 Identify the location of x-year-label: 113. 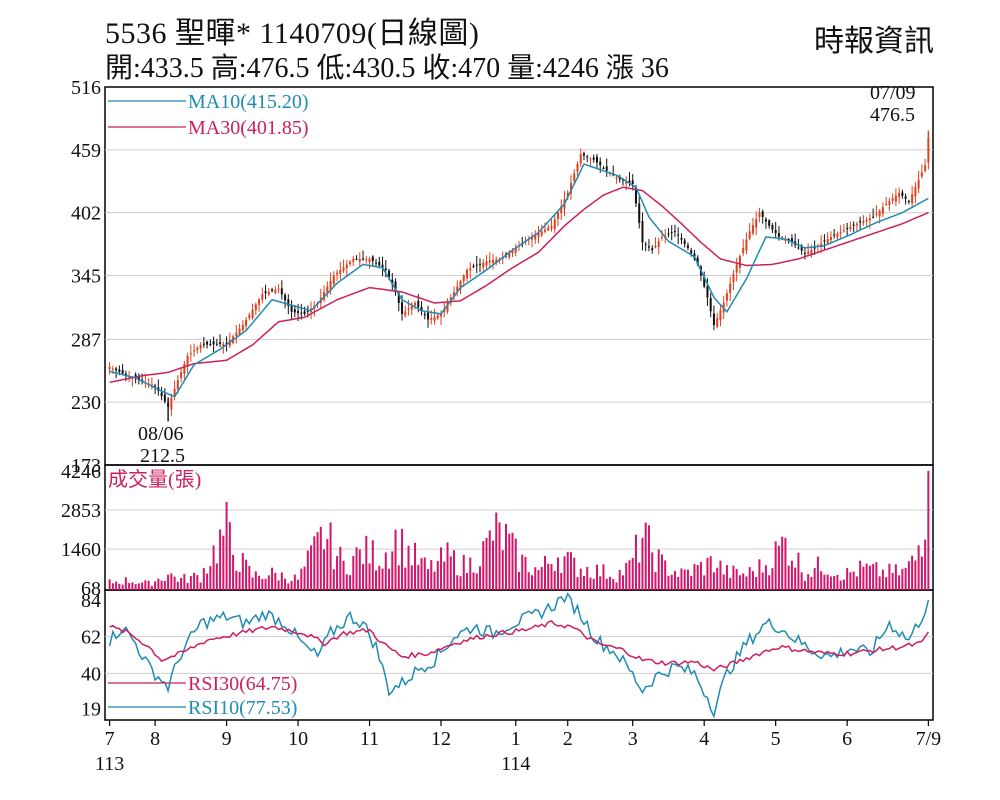
(109, 764).